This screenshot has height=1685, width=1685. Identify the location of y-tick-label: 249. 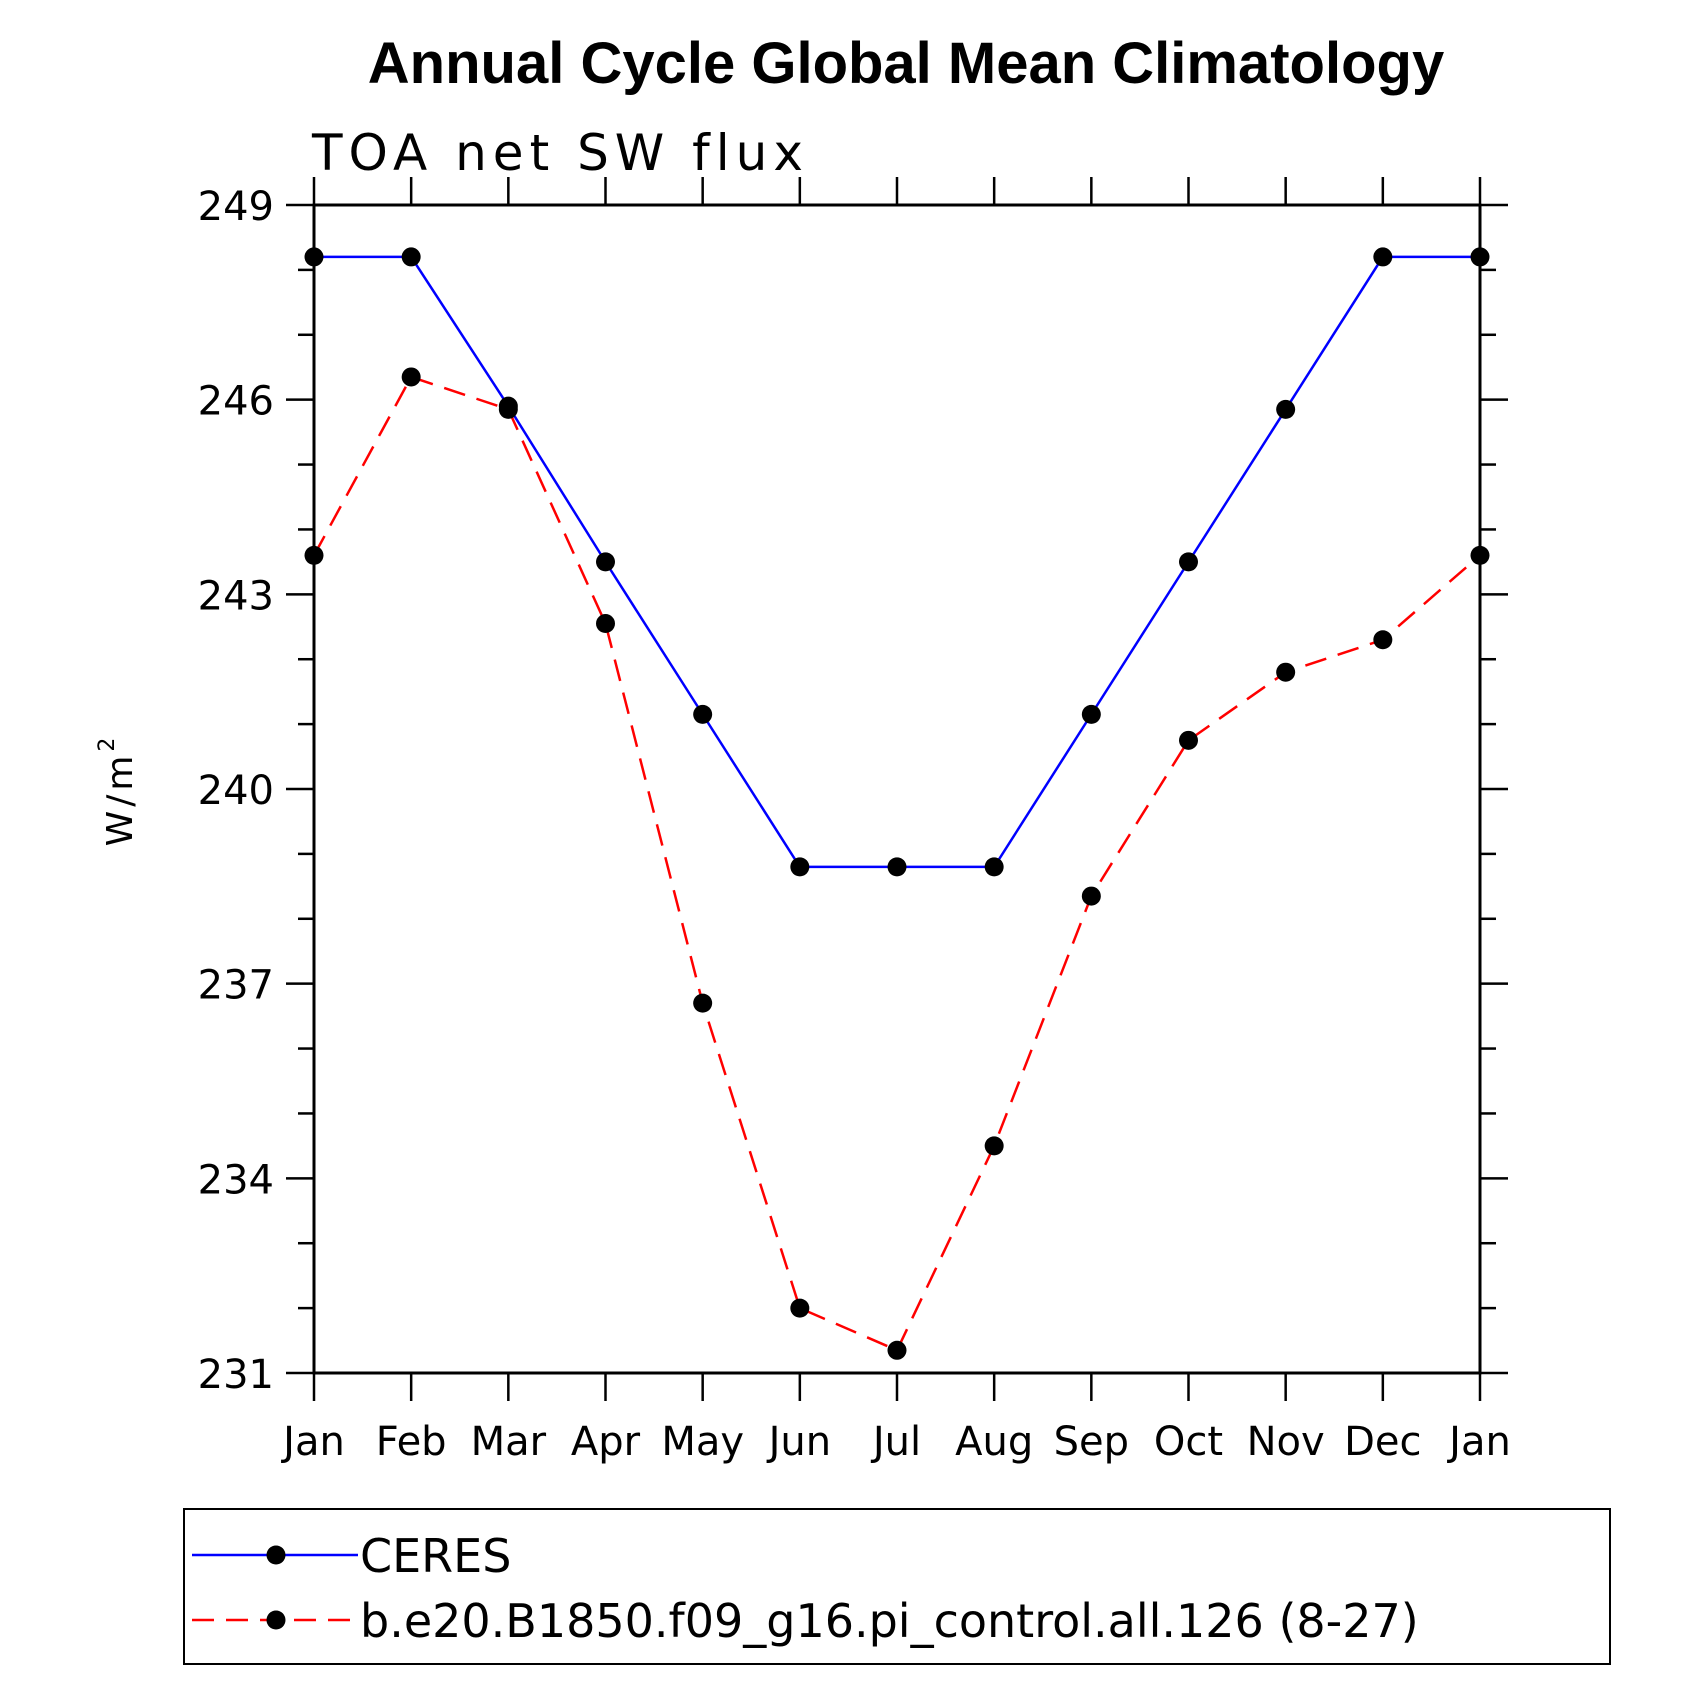
(236, 207).